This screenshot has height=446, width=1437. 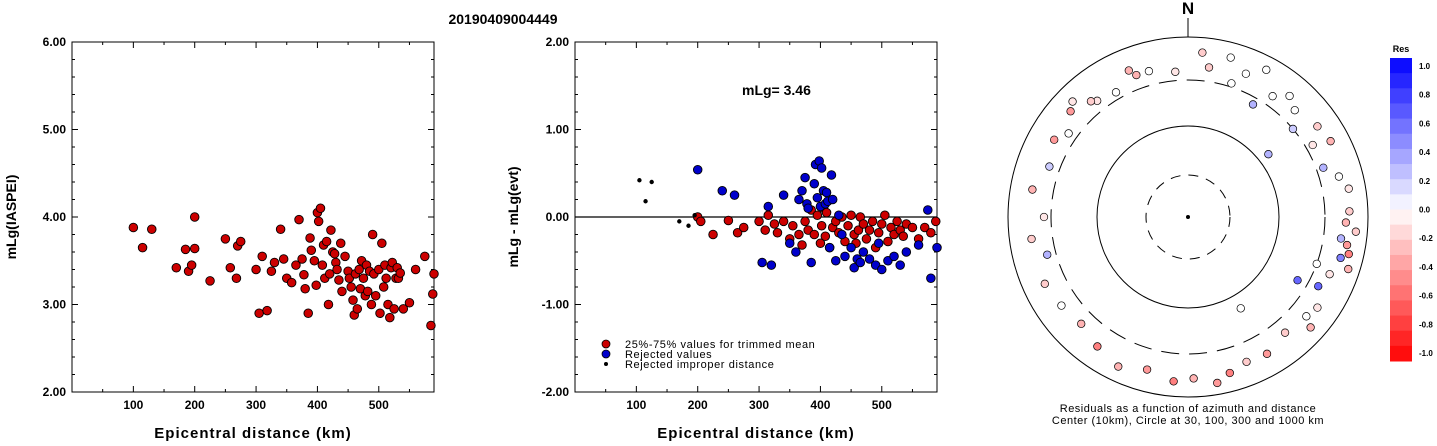 What do you see at coordinates (776, 90) in the screenshot?
I see `mlg-value-label: mLg= 3.46` at bounding box center [776, 90].